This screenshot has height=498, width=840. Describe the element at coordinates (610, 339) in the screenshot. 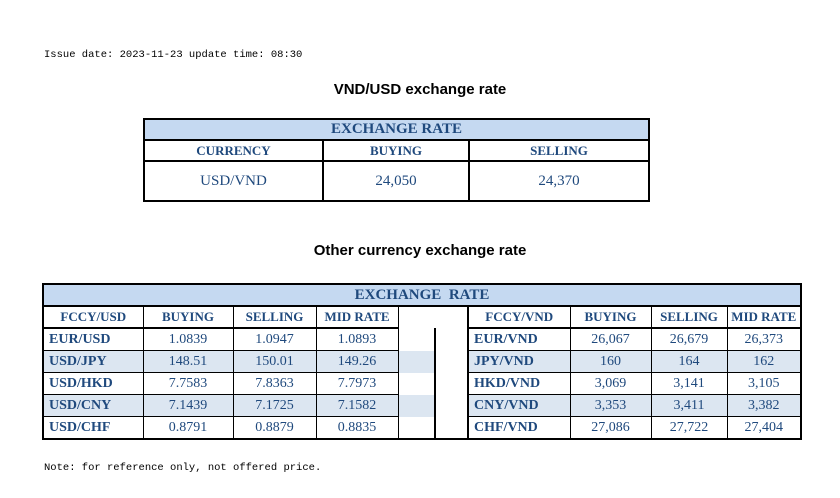

I see `buying-rate-cell: 26,067` at that location.